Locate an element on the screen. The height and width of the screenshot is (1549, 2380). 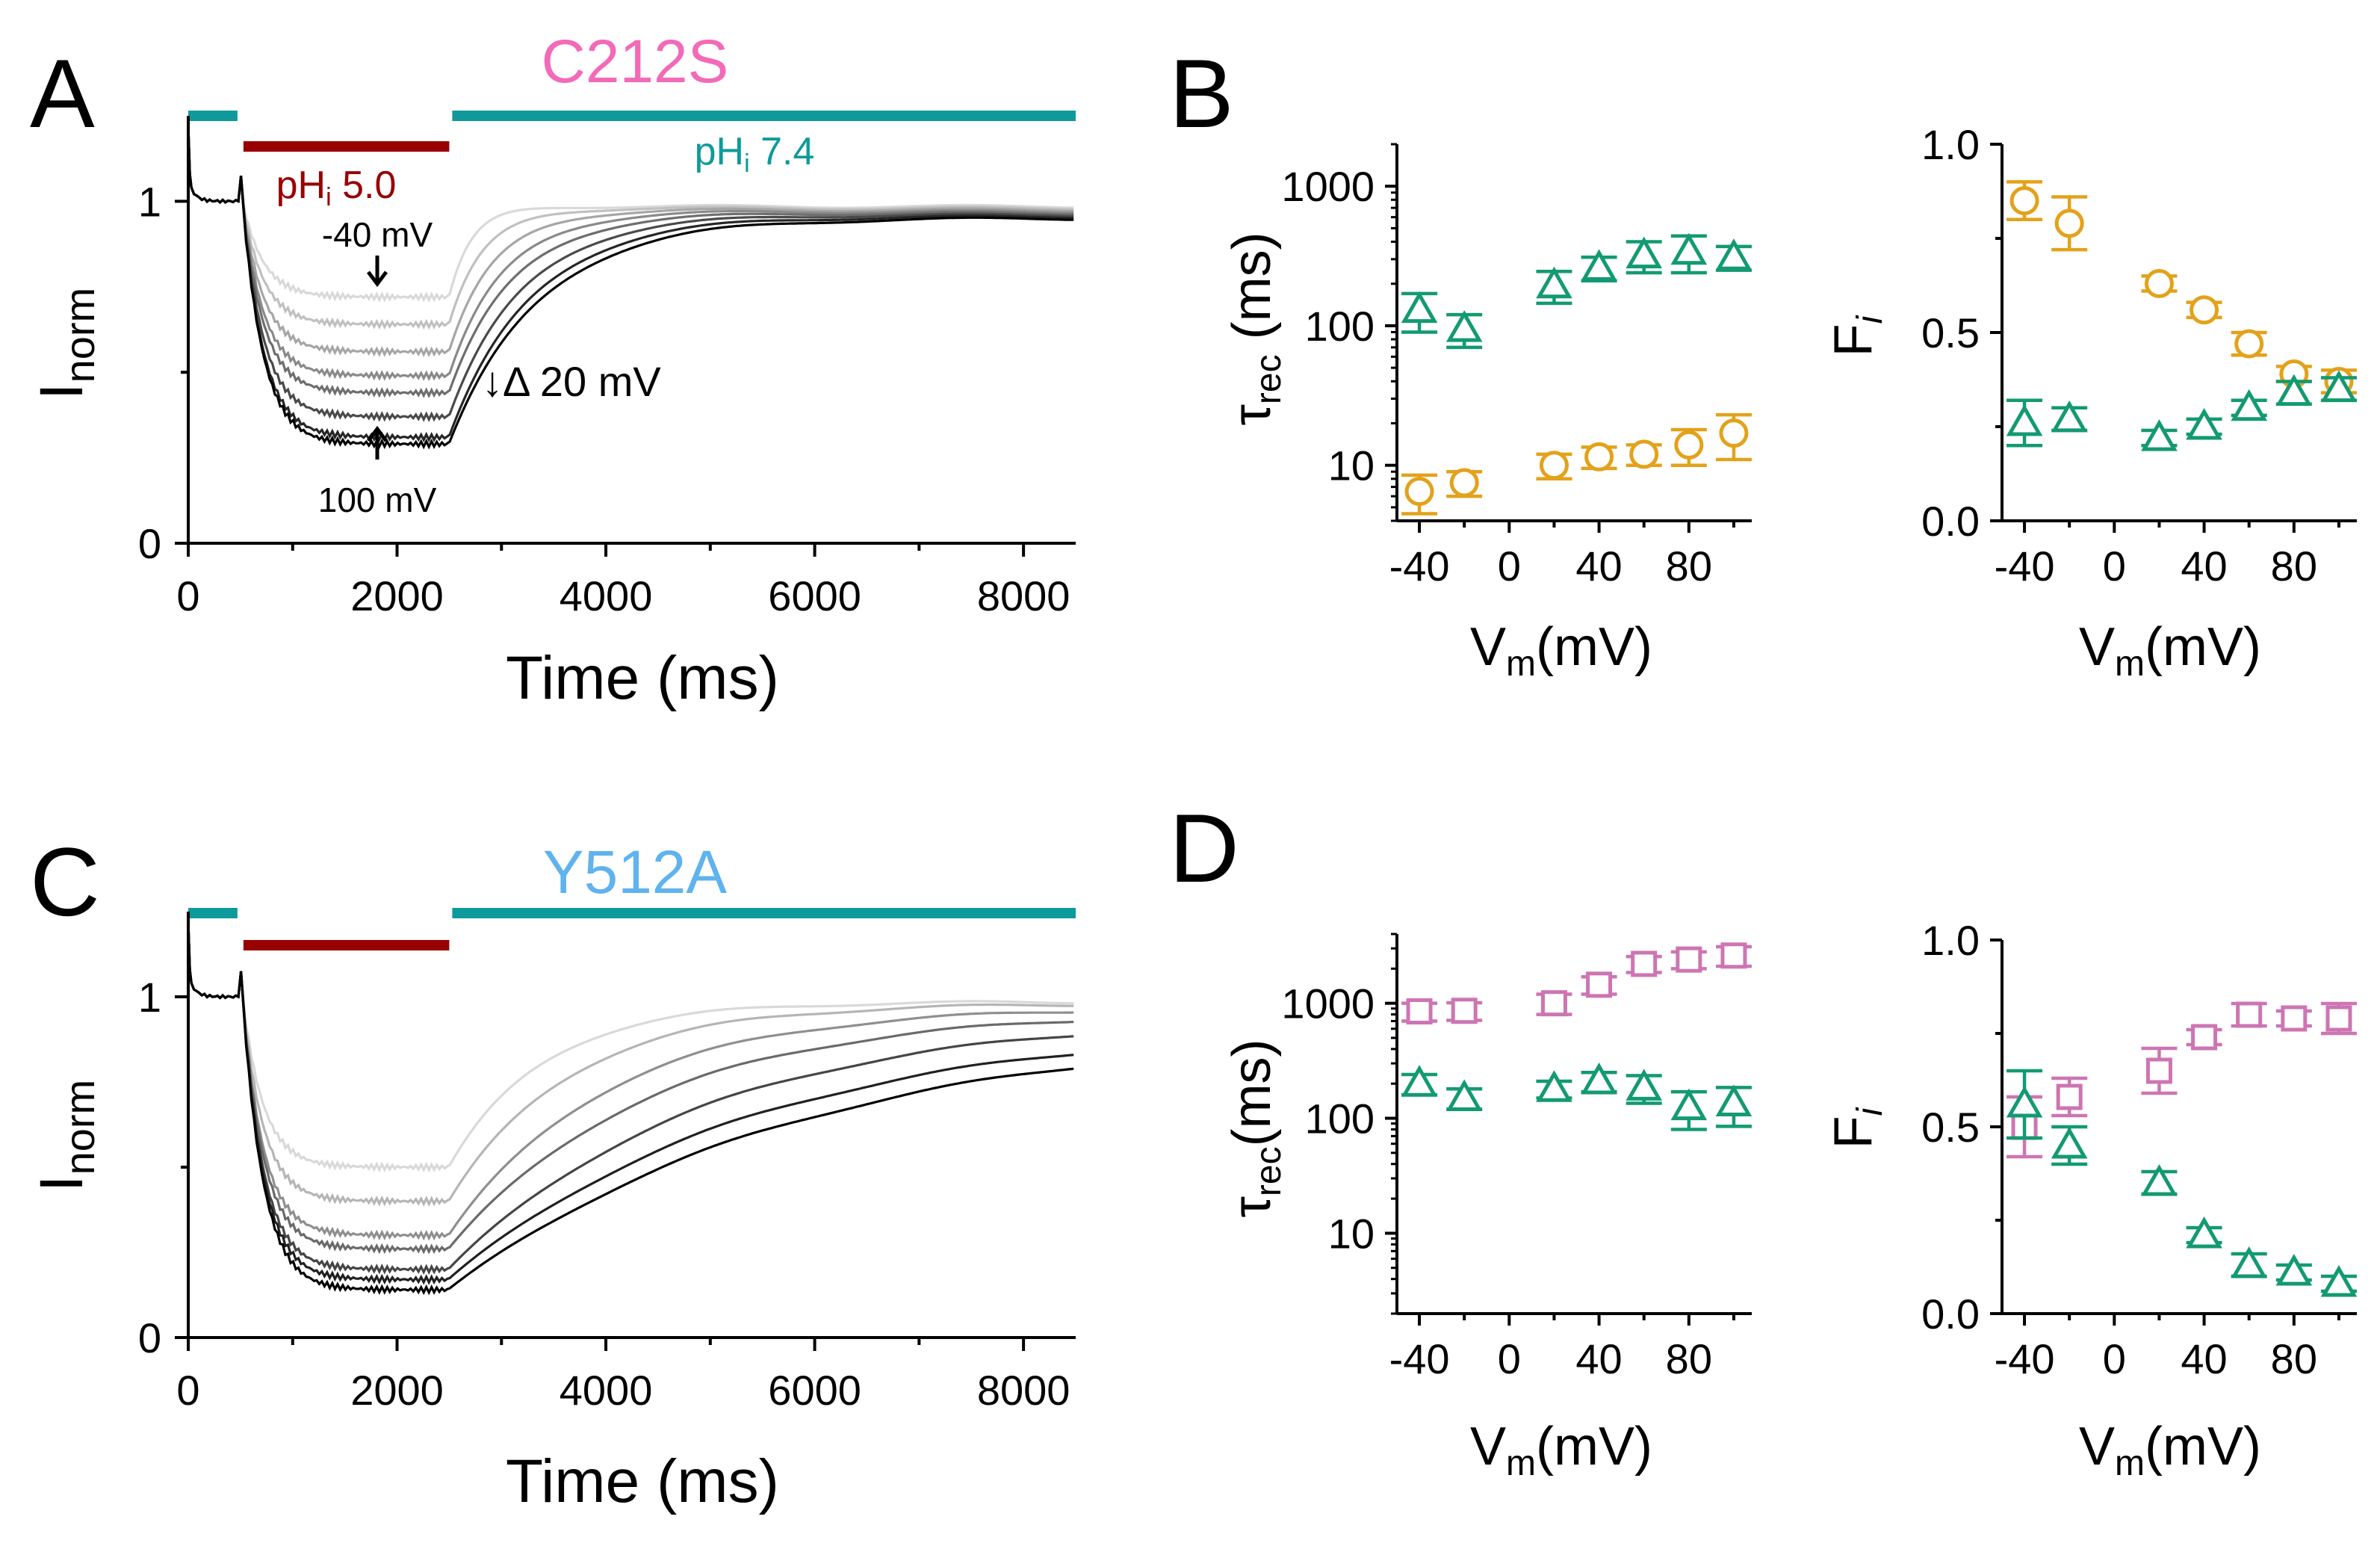
ph-bars-a is located at coordinates (632, 131).